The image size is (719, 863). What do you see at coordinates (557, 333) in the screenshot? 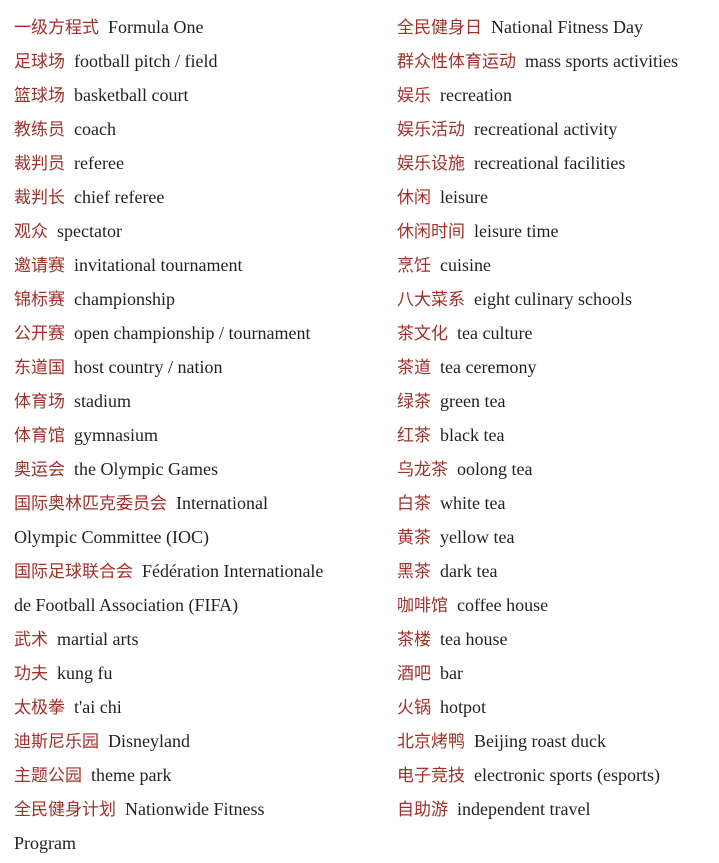
I see `glossary-entry: 茶文化 tea culture` at bounding box center [557, 333].